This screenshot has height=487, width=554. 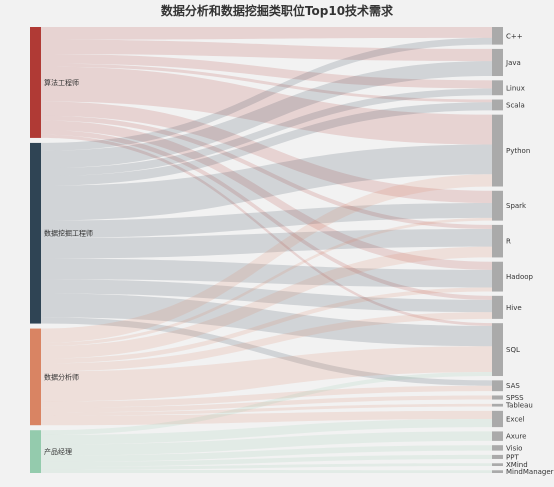 What do you see at coordinates (497, 88) in the screenshot?
I see `target-node-linux` at bounding box center [497, 88].